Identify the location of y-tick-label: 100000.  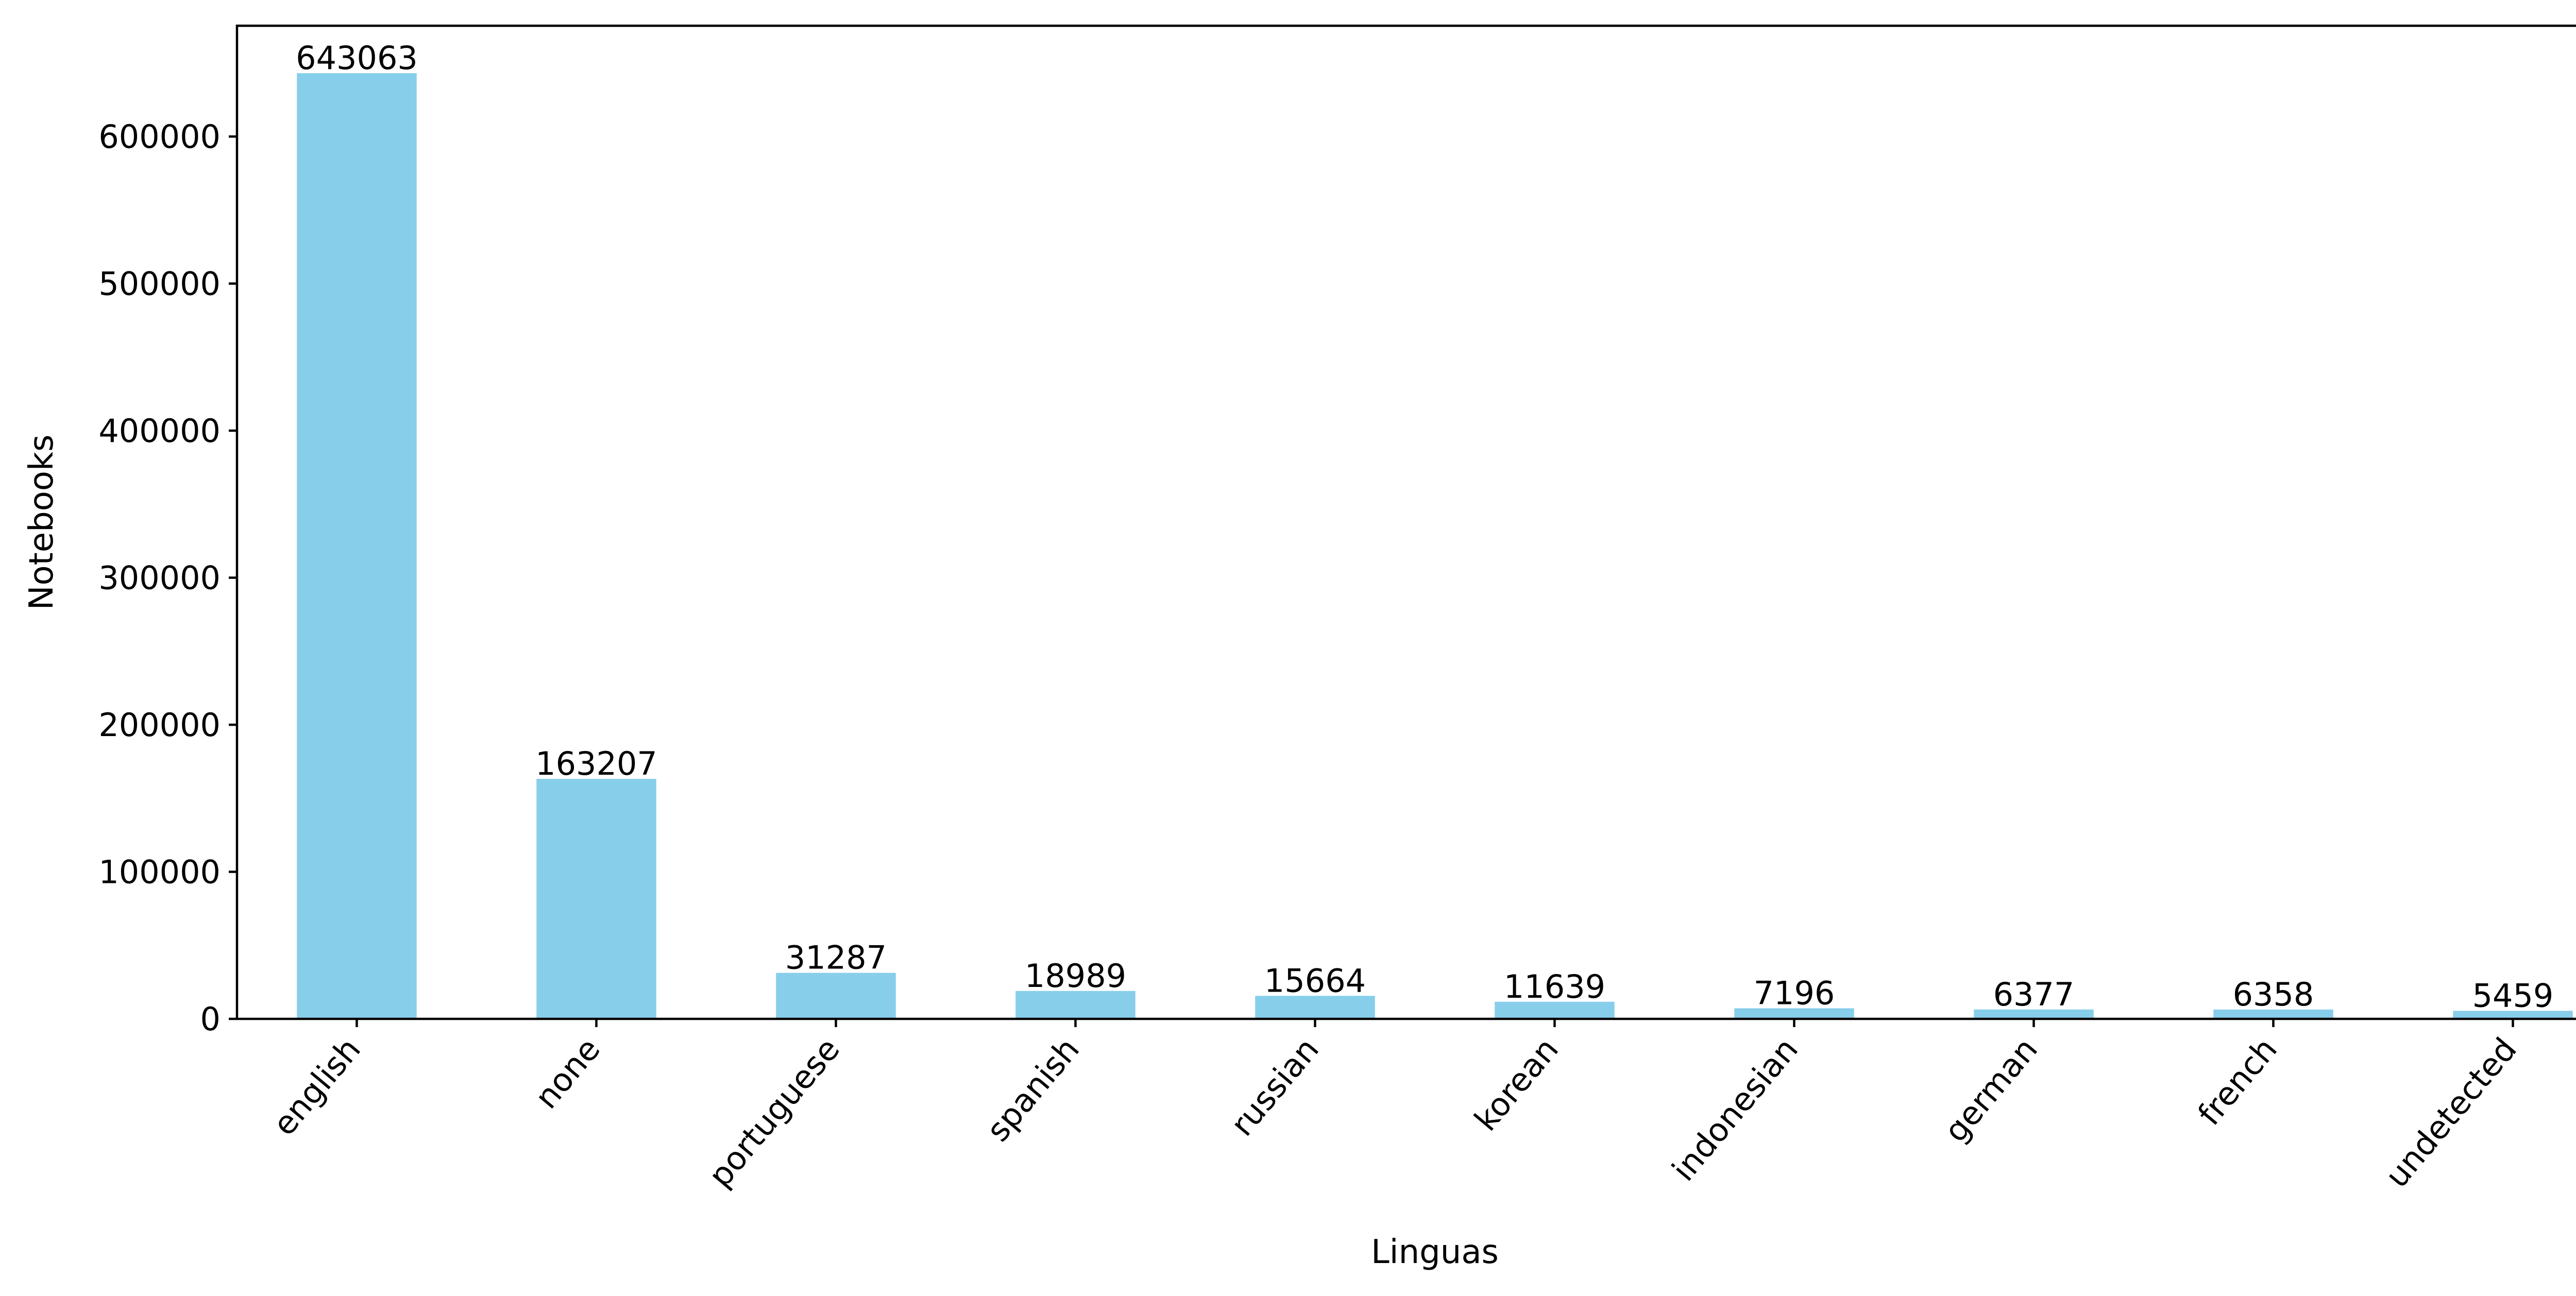
(159, 872).